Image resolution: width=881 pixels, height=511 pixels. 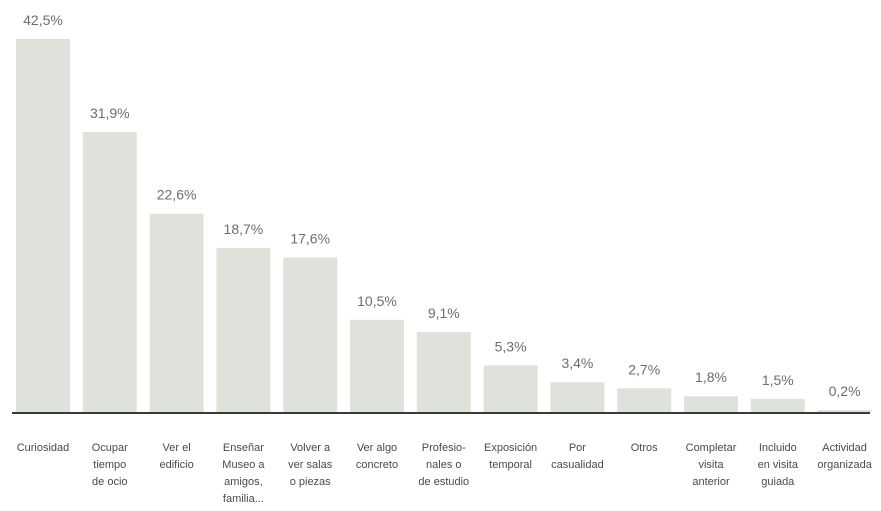 What do you see at coordinates (844, 448) in the screenshot?
I see `category-label-line: Actividad` at bounding box center [844, 448].